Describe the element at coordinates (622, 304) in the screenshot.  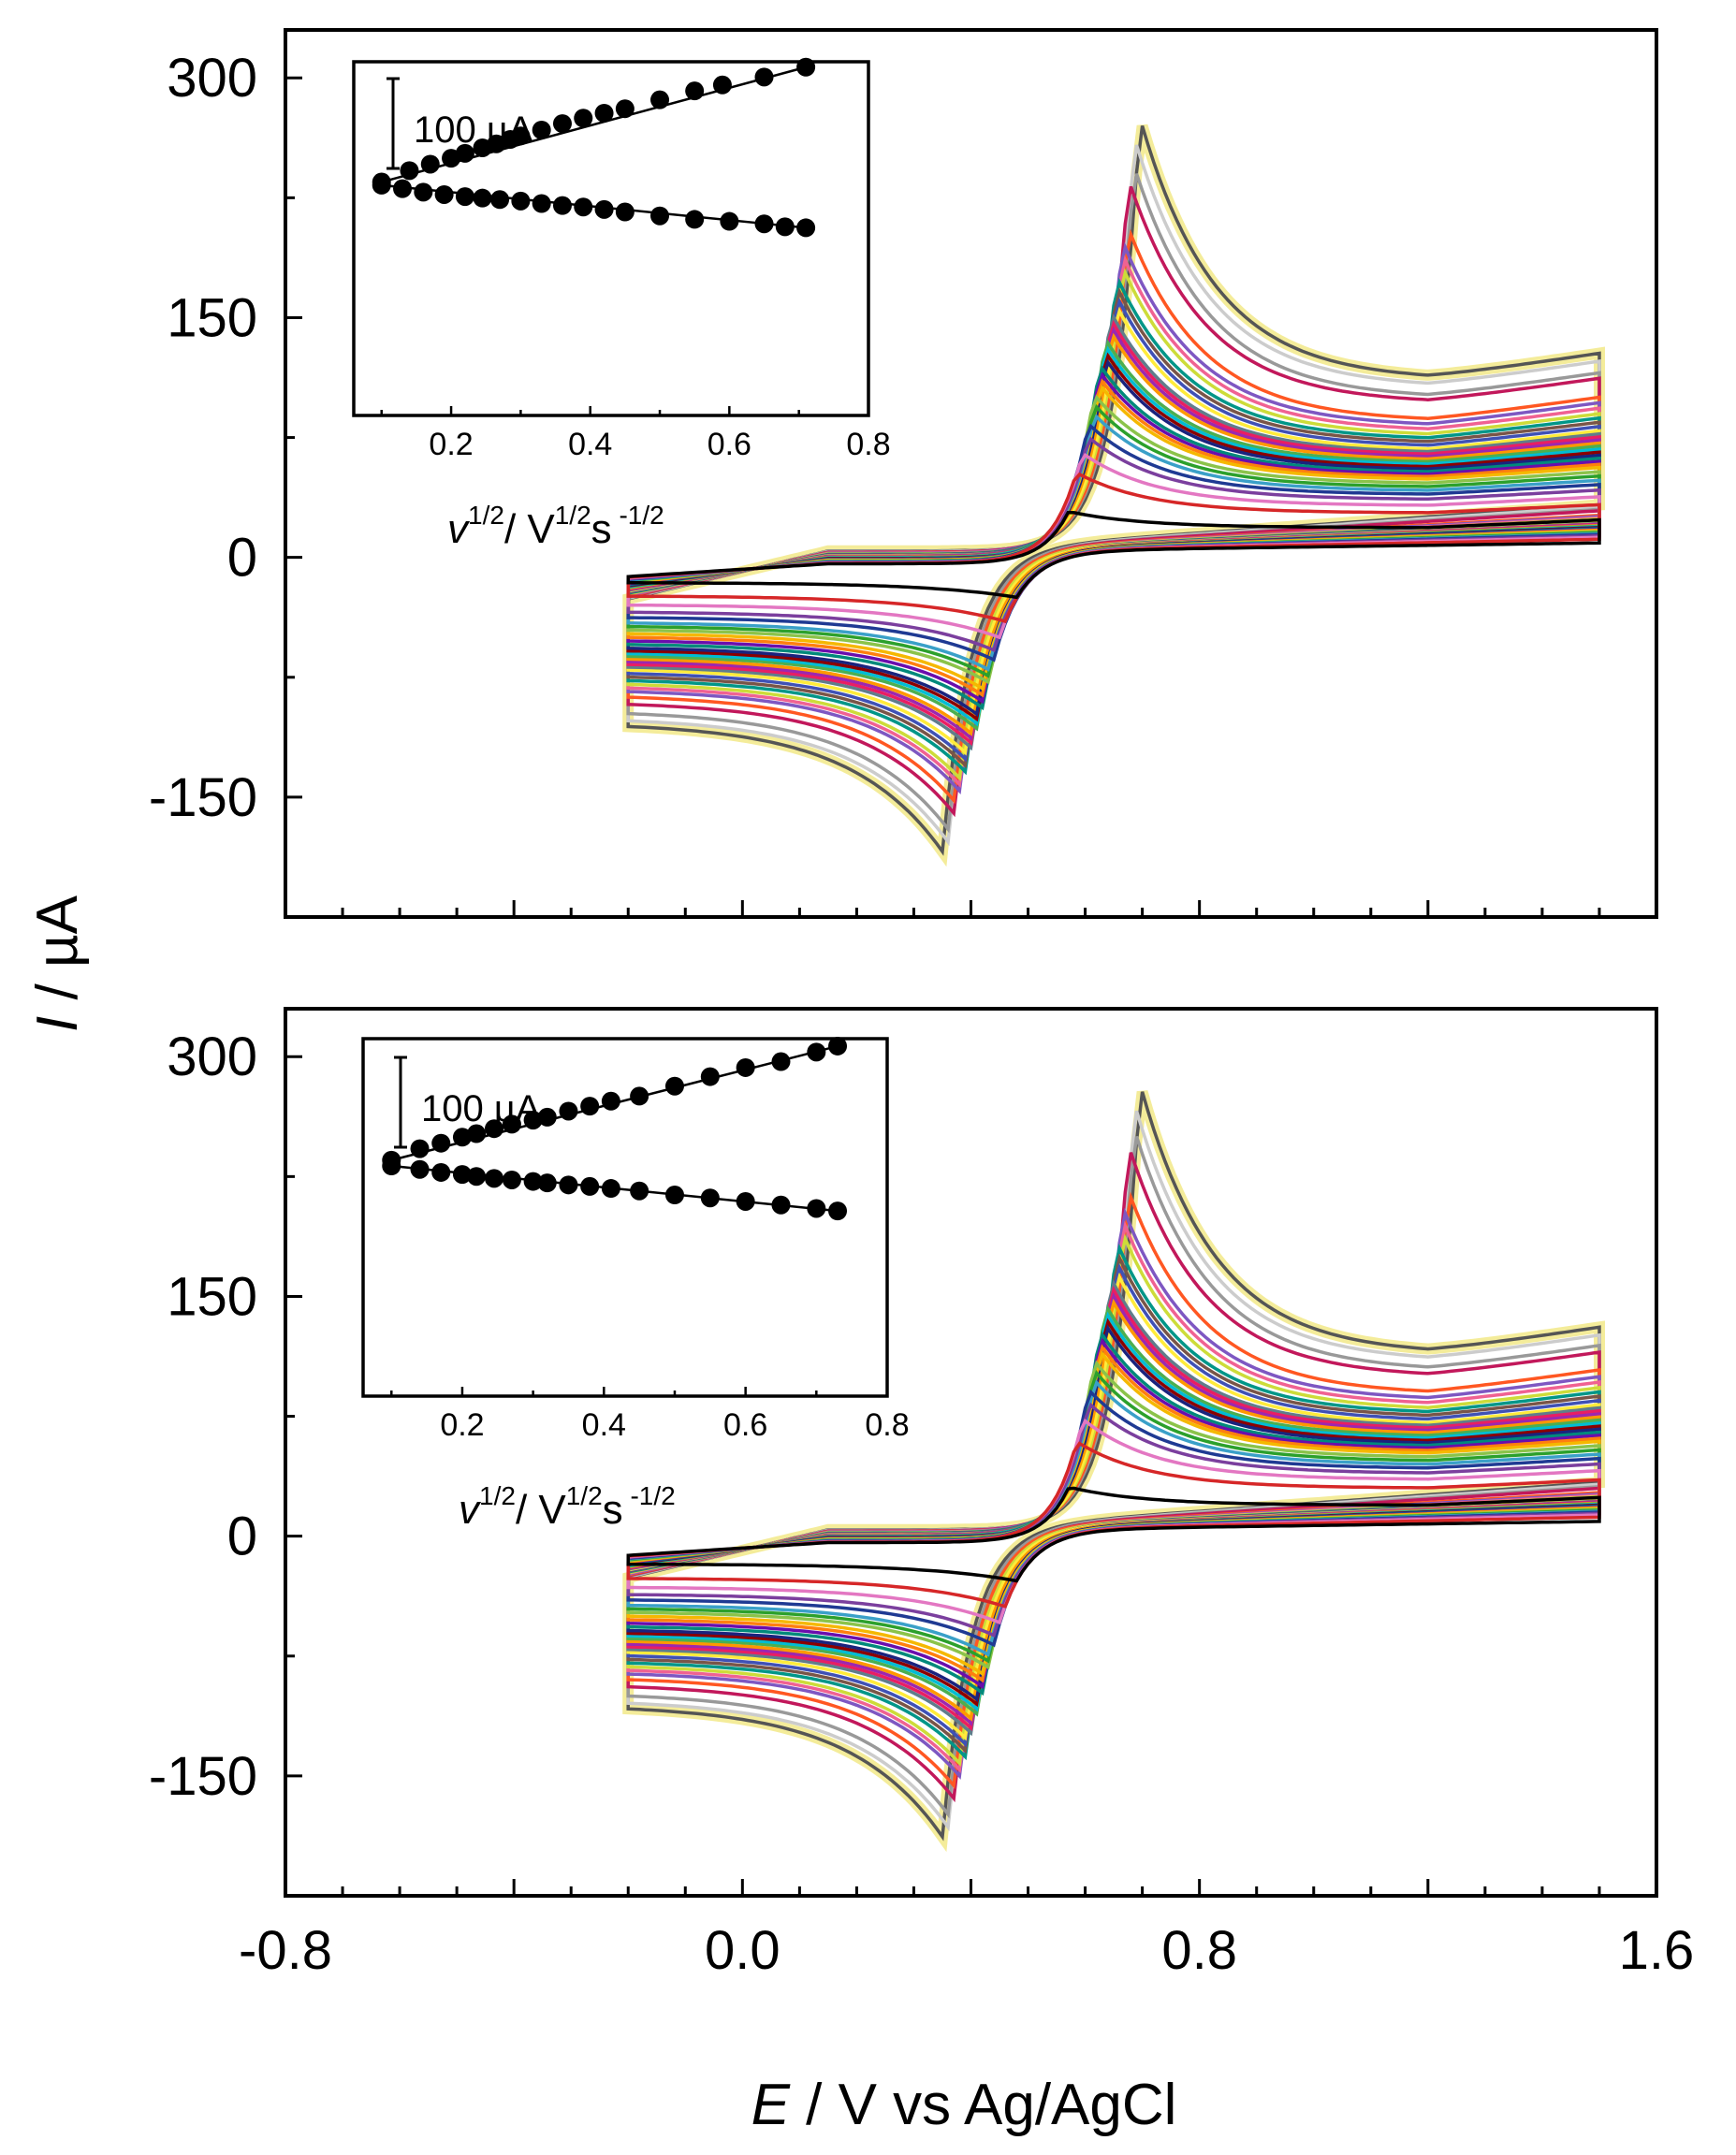
I see `top-inset: 0.2 0.4 0.6 0.8 100 µA v1/2/ V1/2s -1/2` at that location.